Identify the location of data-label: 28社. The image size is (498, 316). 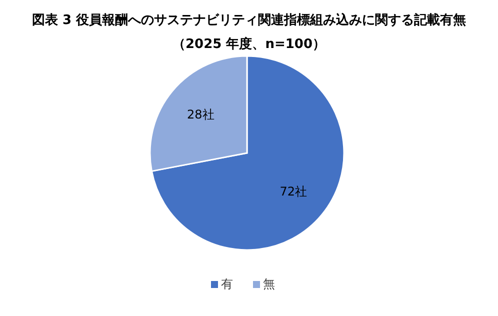
(200, 115).